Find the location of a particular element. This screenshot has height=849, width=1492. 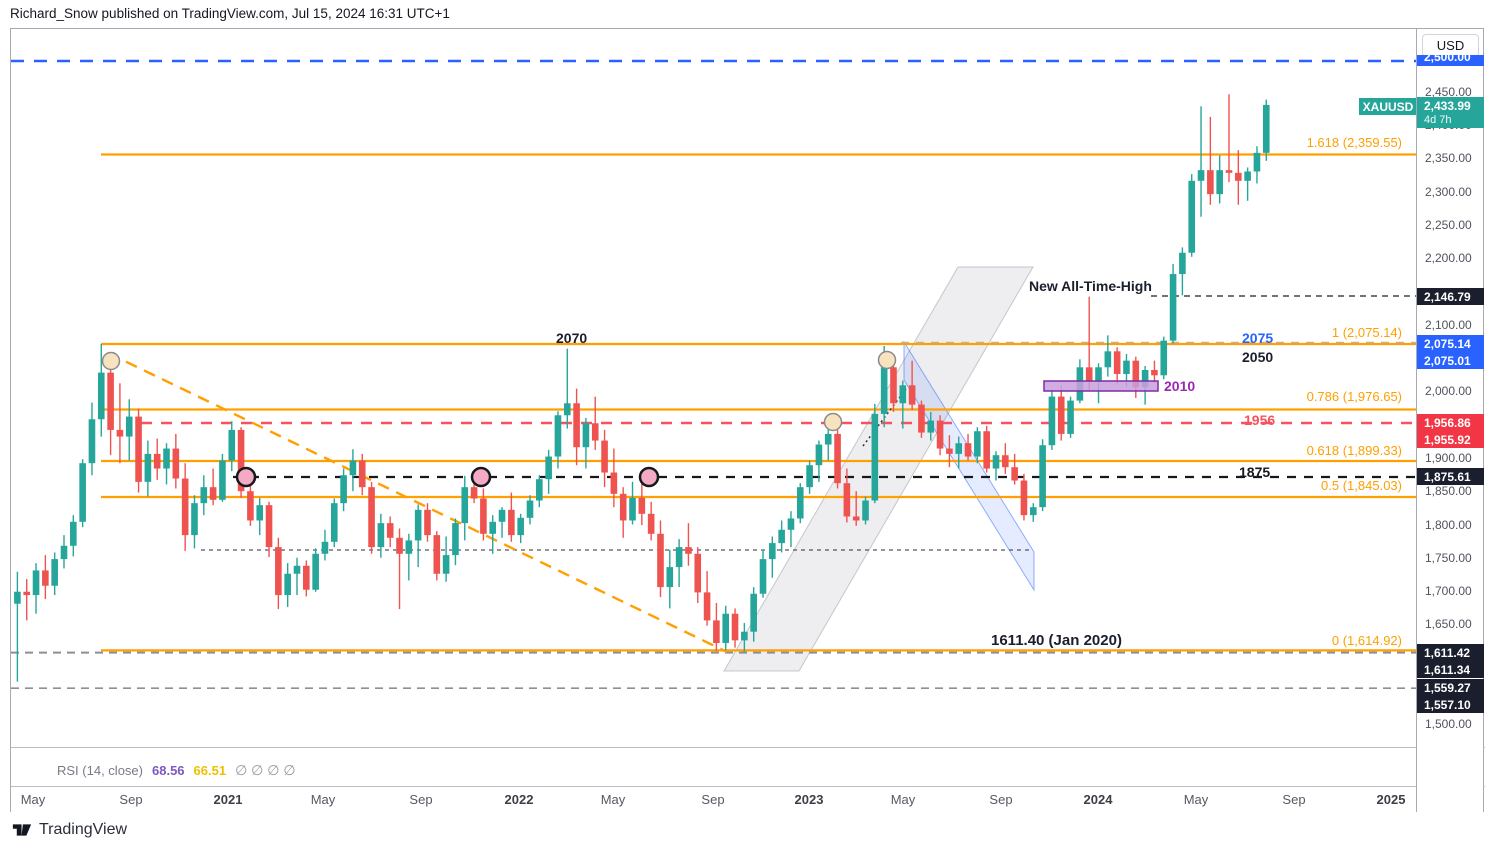

price-tick: 2,300.00 is located at coordinates (1448, 192).